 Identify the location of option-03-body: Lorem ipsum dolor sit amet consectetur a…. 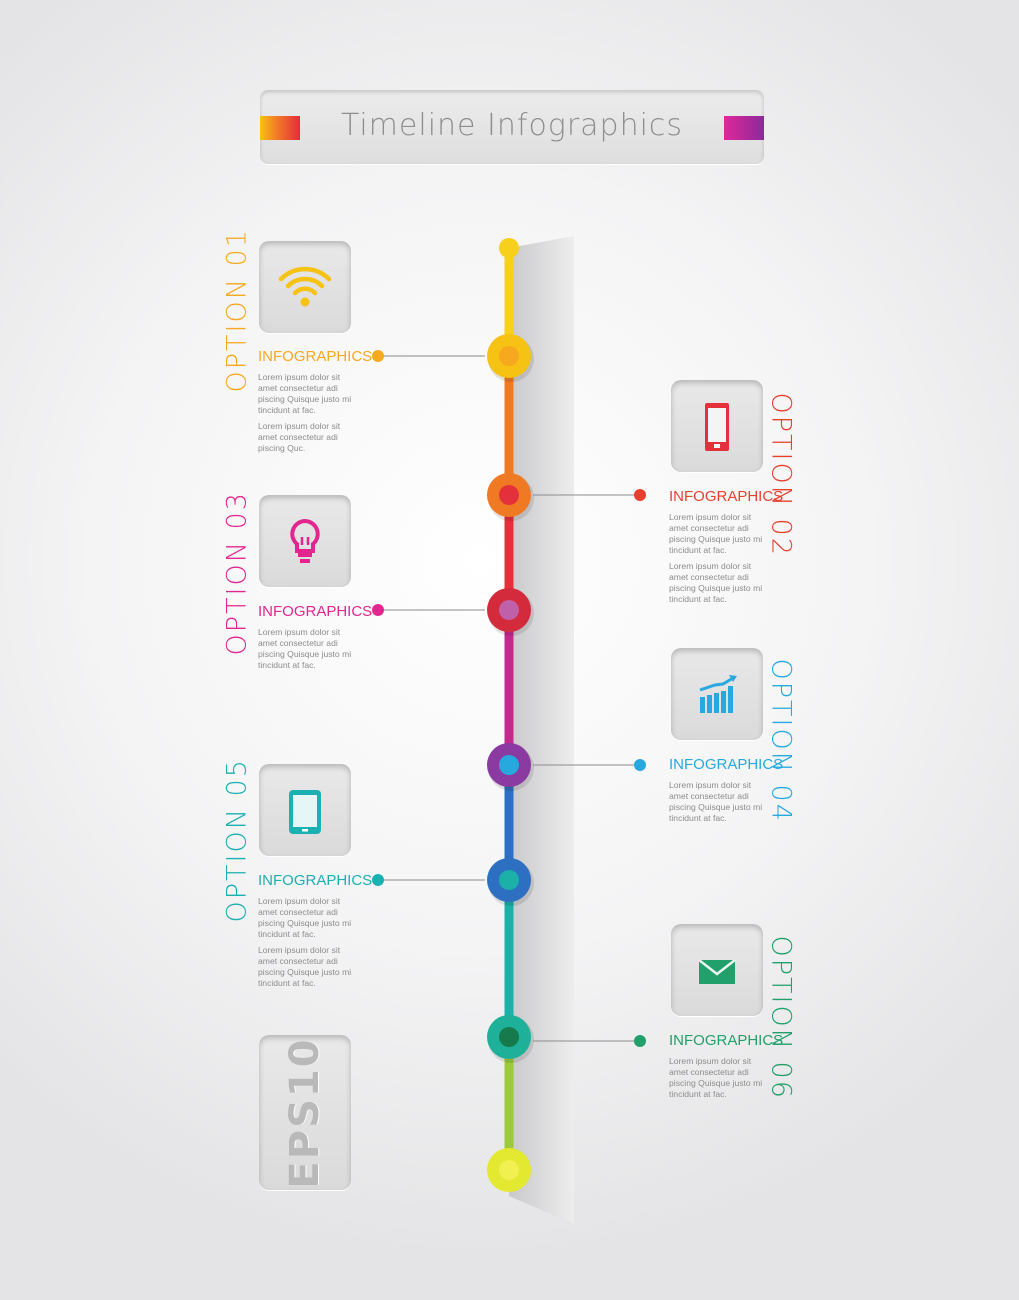
(307, 651).